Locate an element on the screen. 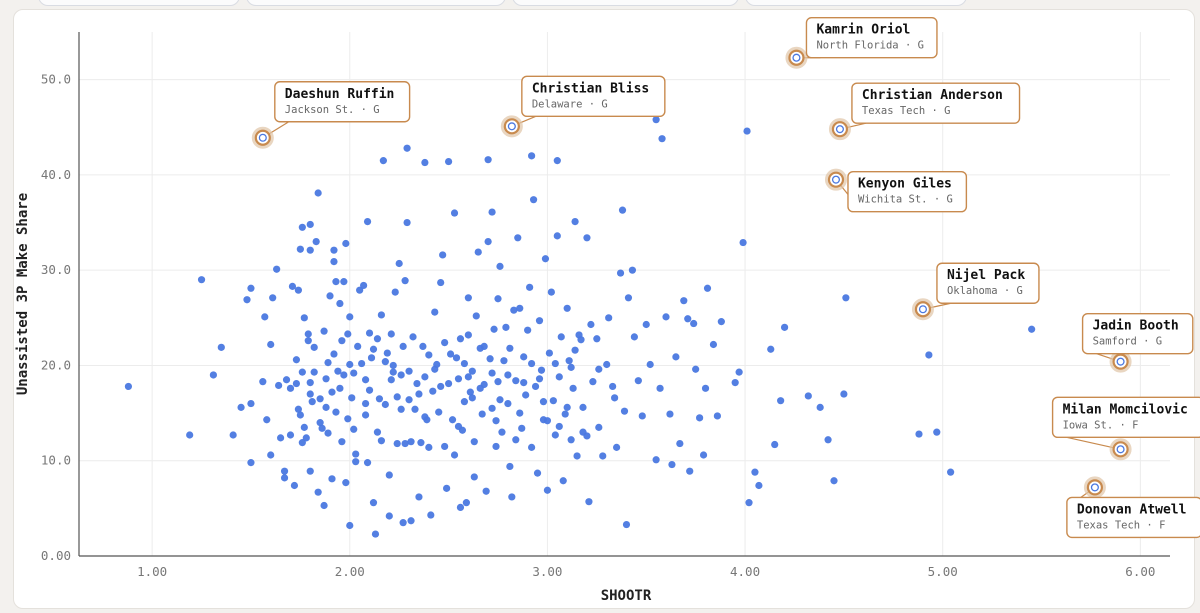 The width and height of the screenshot is (1200, 613). x-tick-label: 3.00 is located at coordinates (547, 571).